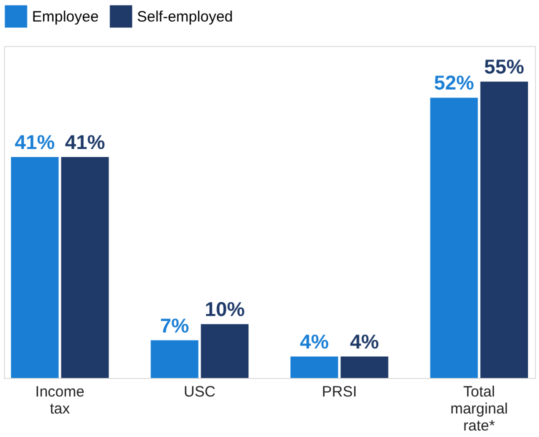  I want to click on data-label: 7%, so click(175, 326).